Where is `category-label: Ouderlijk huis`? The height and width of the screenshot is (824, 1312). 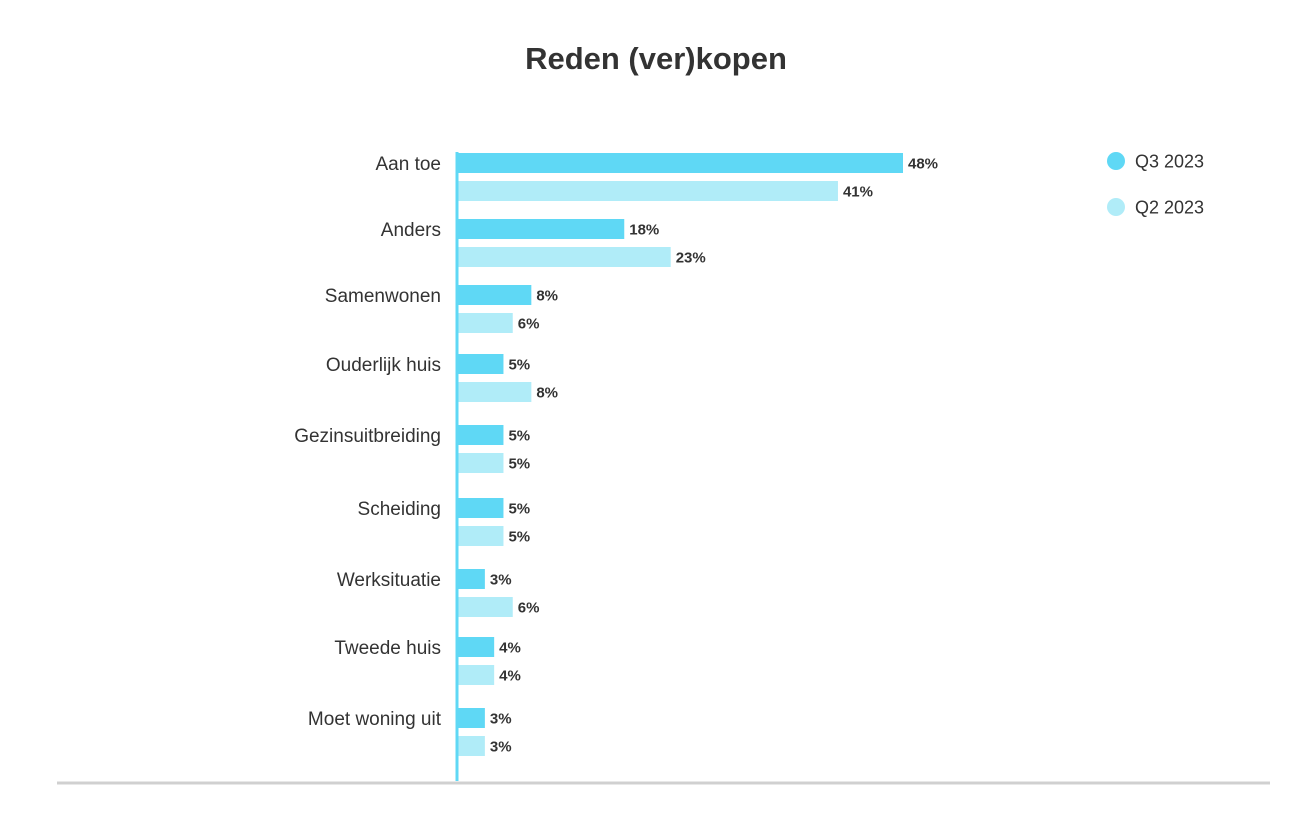
category-label: Ouderlijk huis is located at coordinates (383, 365).